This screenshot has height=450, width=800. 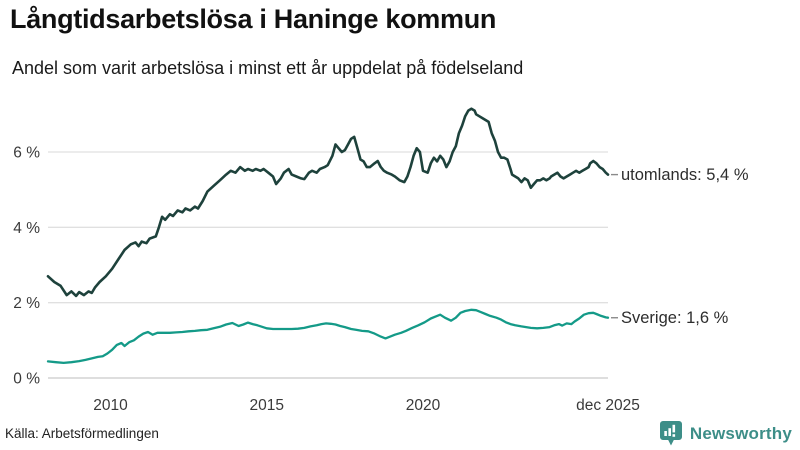 What do you see at coordinates (26, 379) in the screenshot?
I see `y-tick-label: 0 %` at bounding box center [26, 379].